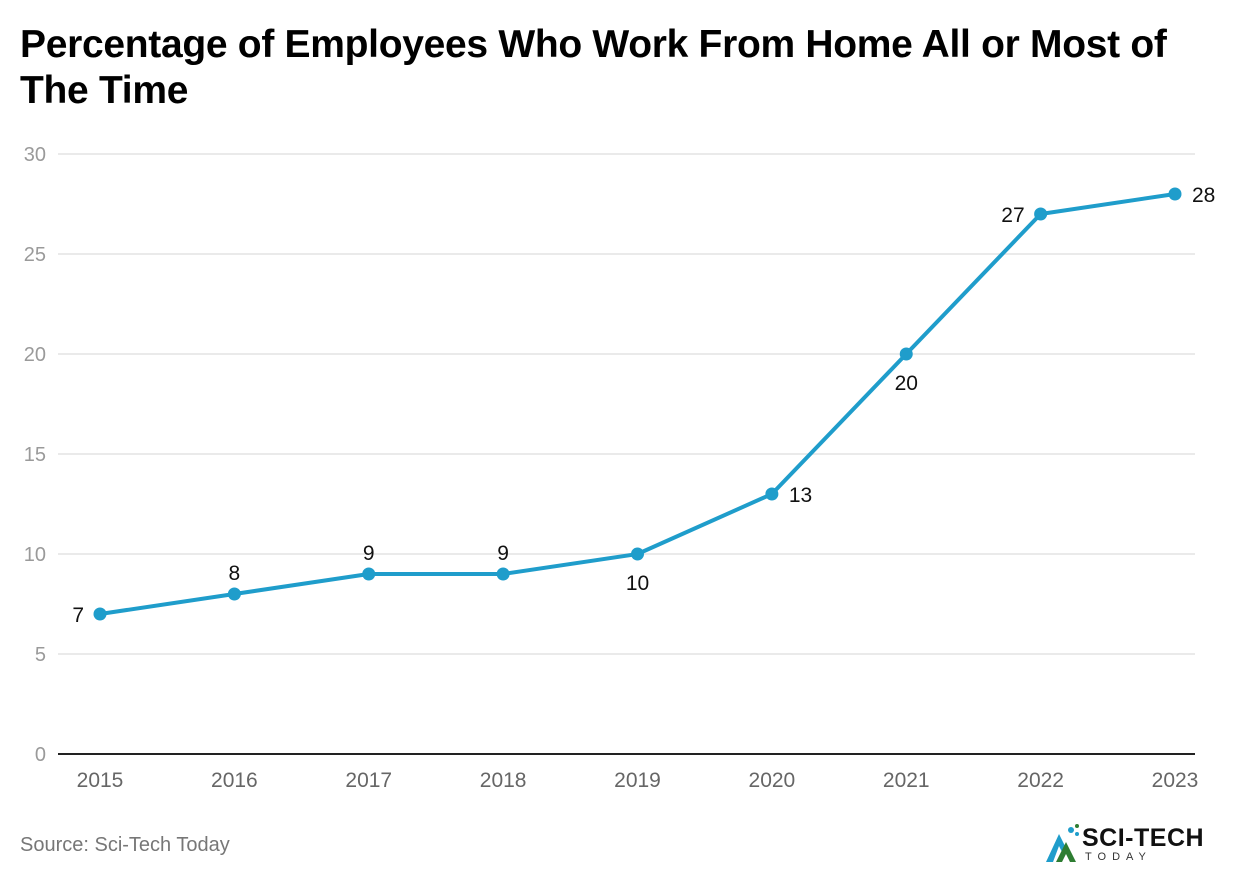 The width and height of the screenshot is (1240, 880). I want to click on logo-mark-icon, so click(1062, 843).